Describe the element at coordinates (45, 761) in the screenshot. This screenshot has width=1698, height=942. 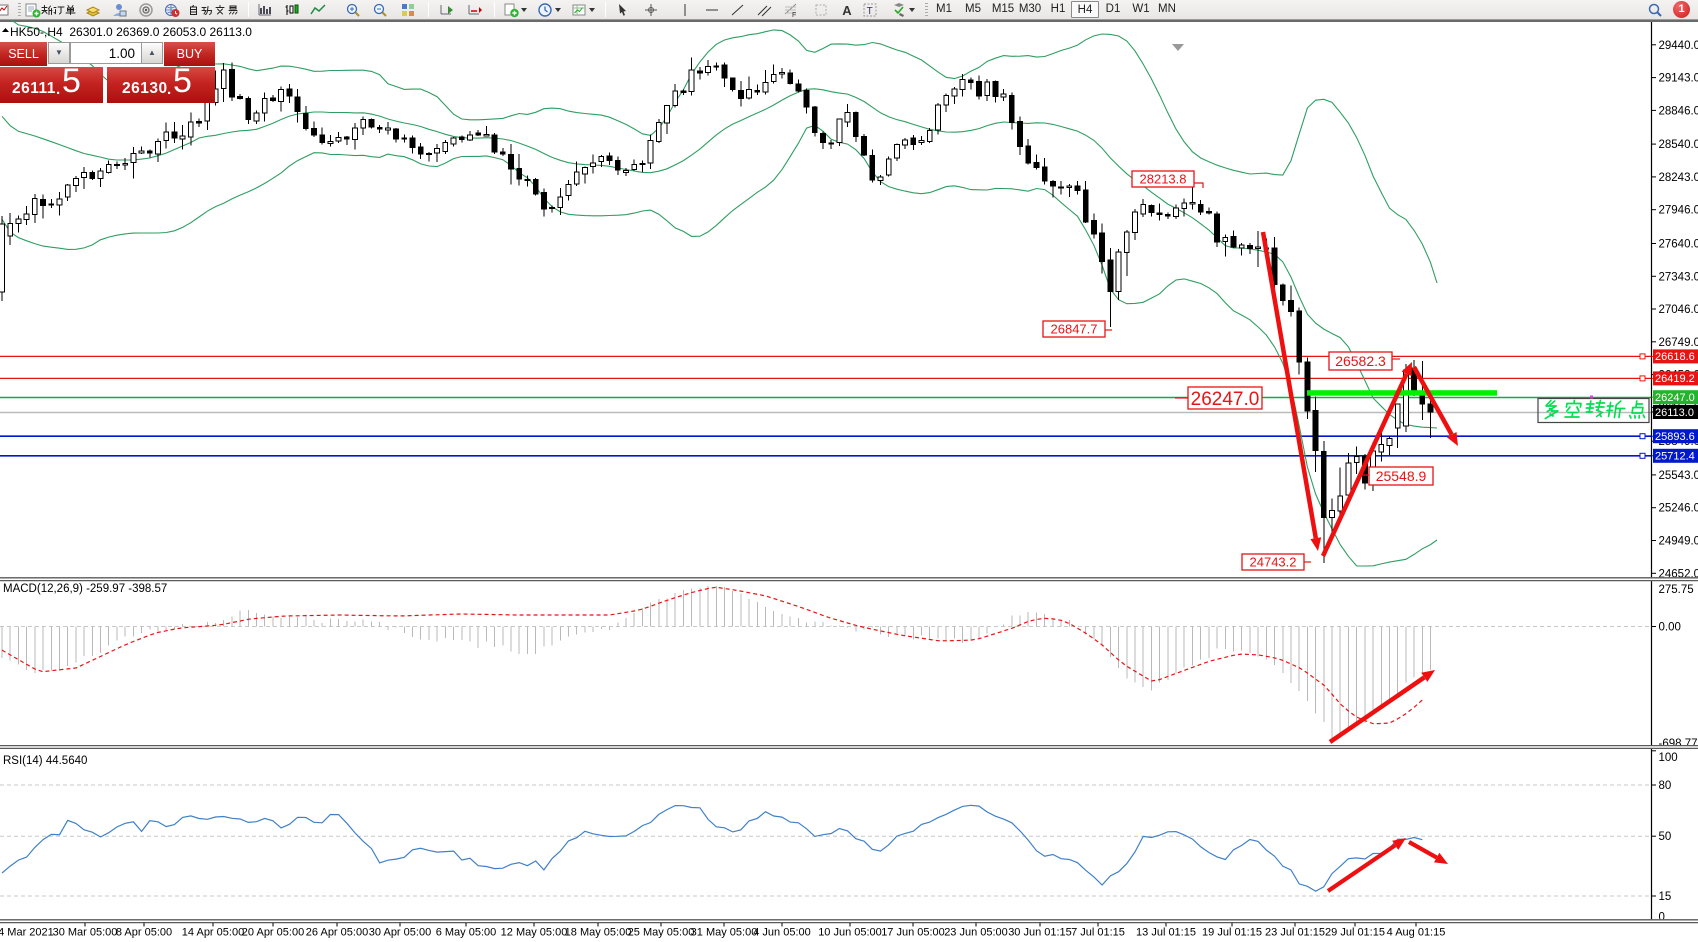
I see `svg-text: RSI(14) 44.5640` at that location.